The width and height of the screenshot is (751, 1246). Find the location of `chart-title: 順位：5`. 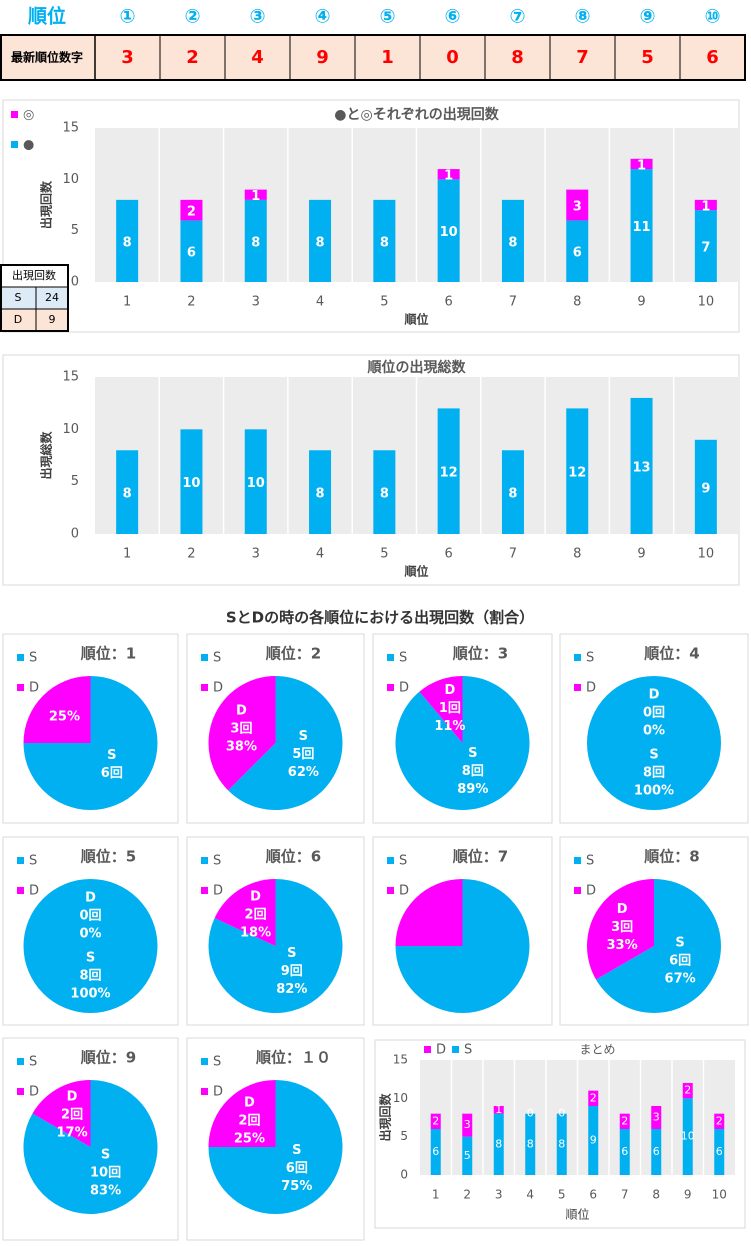

chart-title: 順位：5 is located at coordinates (108, 857).